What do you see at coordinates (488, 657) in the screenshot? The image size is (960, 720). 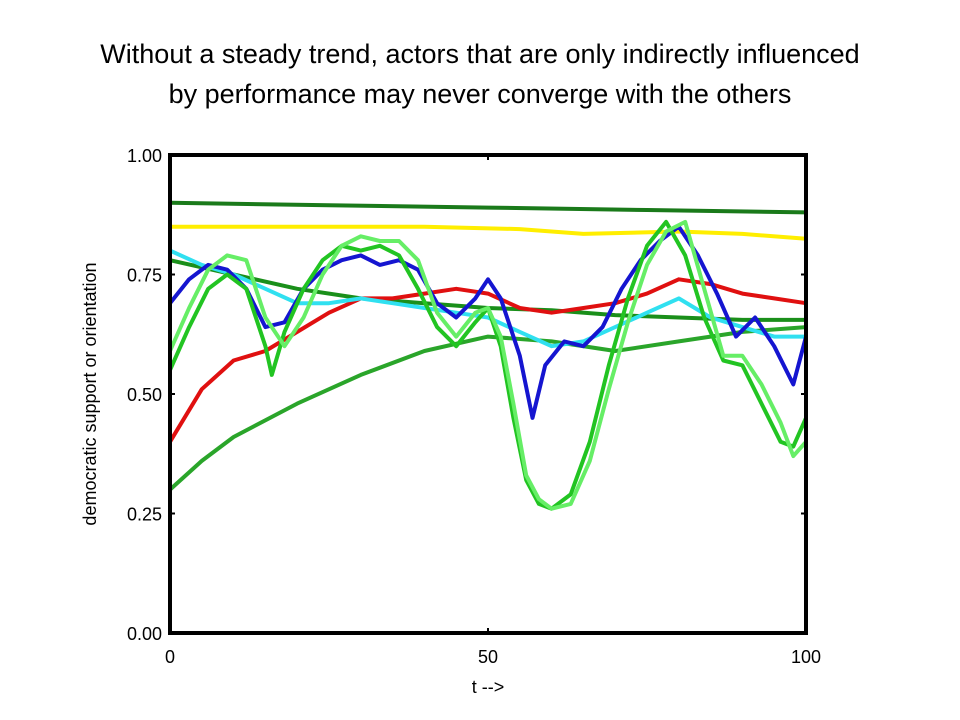 I see `x-tick-label: 50` at bounding box center [488, 657].